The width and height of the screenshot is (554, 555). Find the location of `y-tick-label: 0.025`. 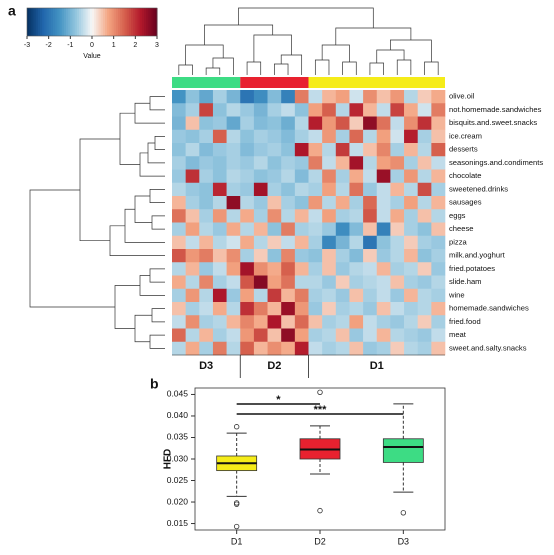

y-tick-label: 0.025 is located at coordinates (178, 480).